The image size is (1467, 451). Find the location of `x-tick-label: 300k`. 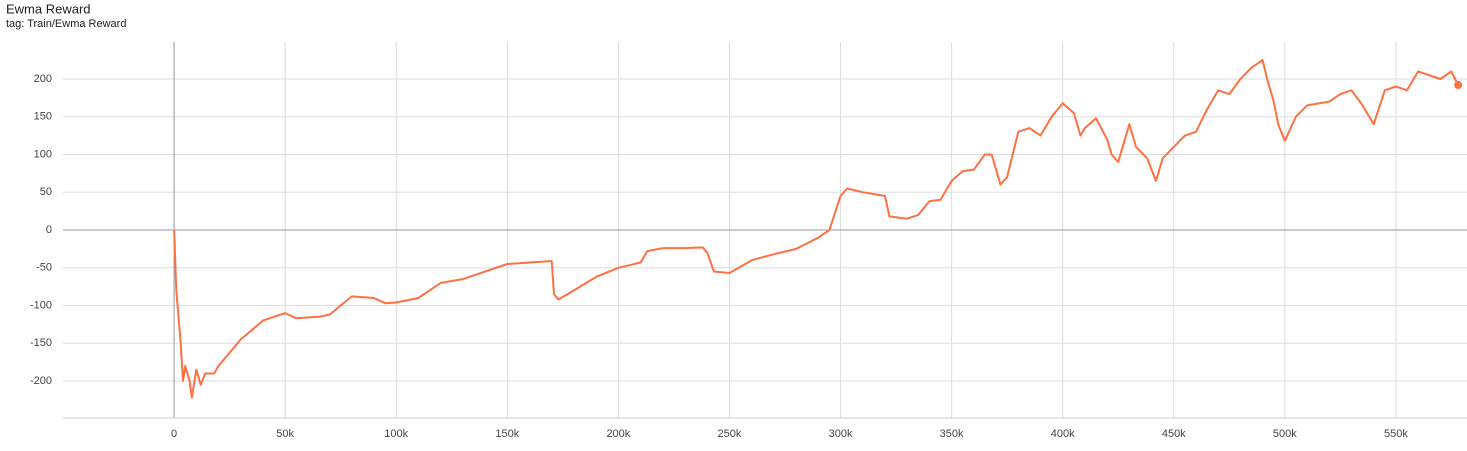

x-tick-label: 300k is located at coordinates (841, 434).